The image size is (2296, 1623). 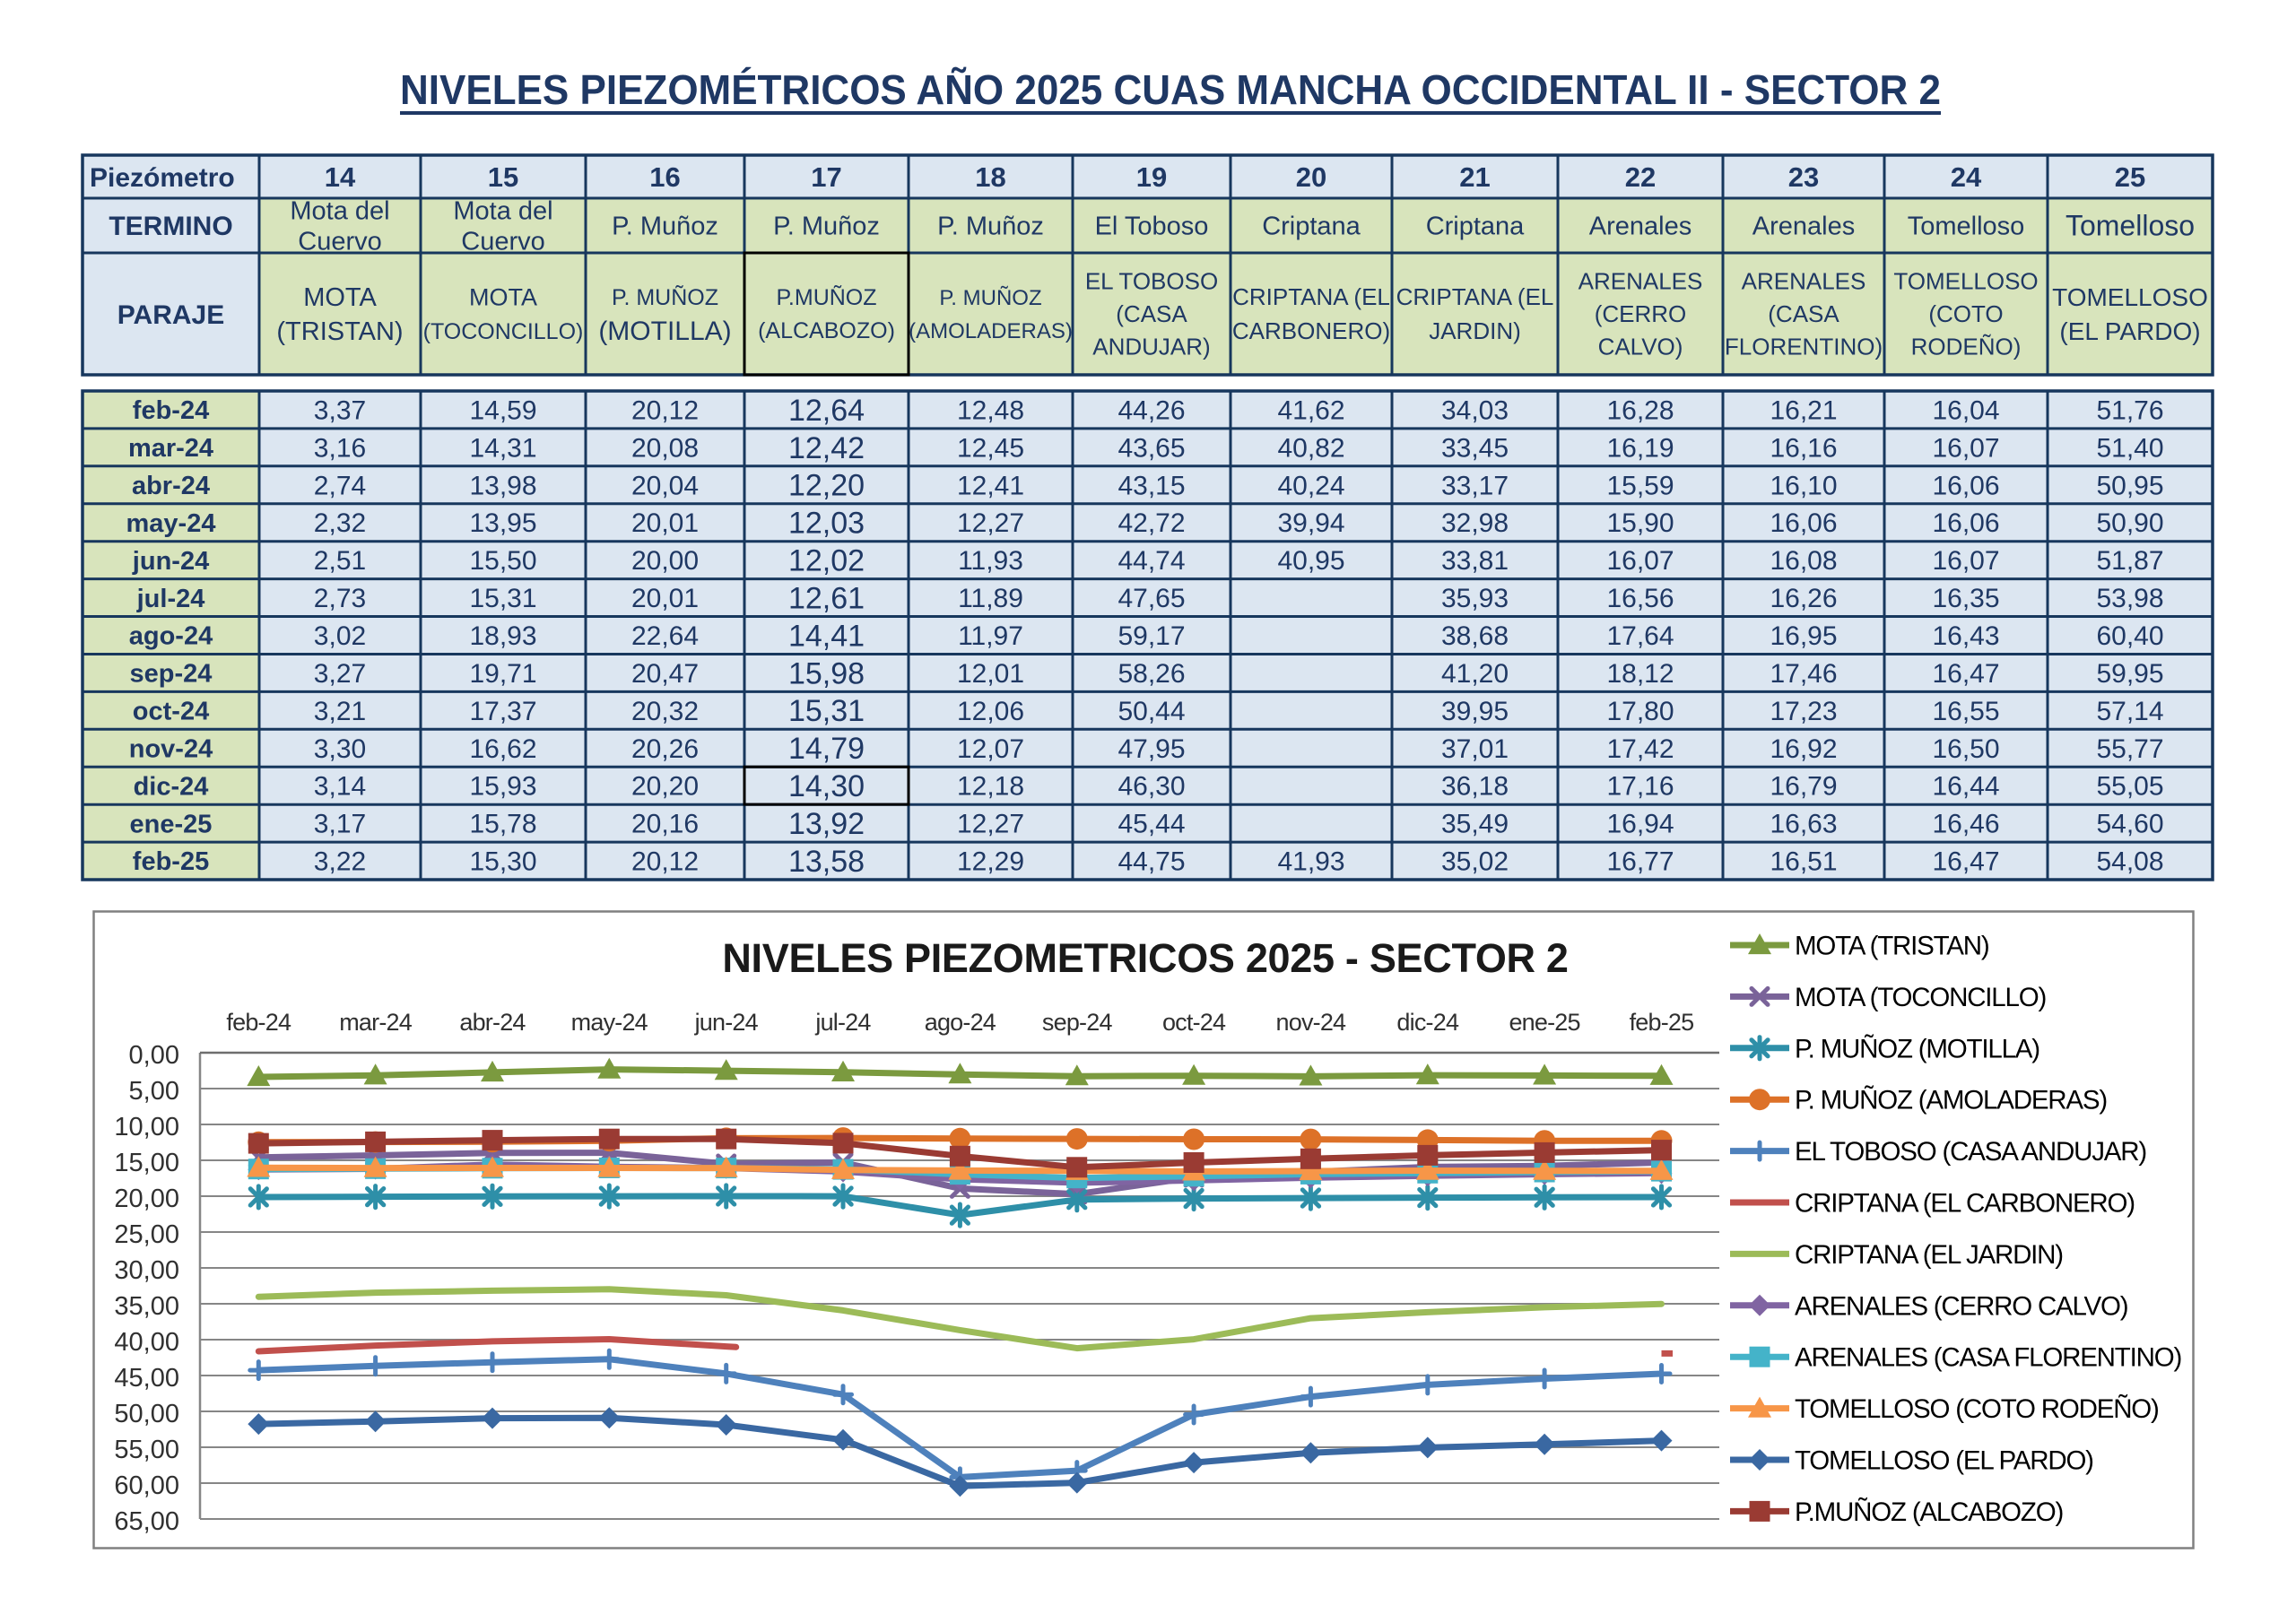 What do you see at coordinates (1151, 636) in the screenshot?
I see `svg-text: 59,17` at bounding box center [1151, 636].